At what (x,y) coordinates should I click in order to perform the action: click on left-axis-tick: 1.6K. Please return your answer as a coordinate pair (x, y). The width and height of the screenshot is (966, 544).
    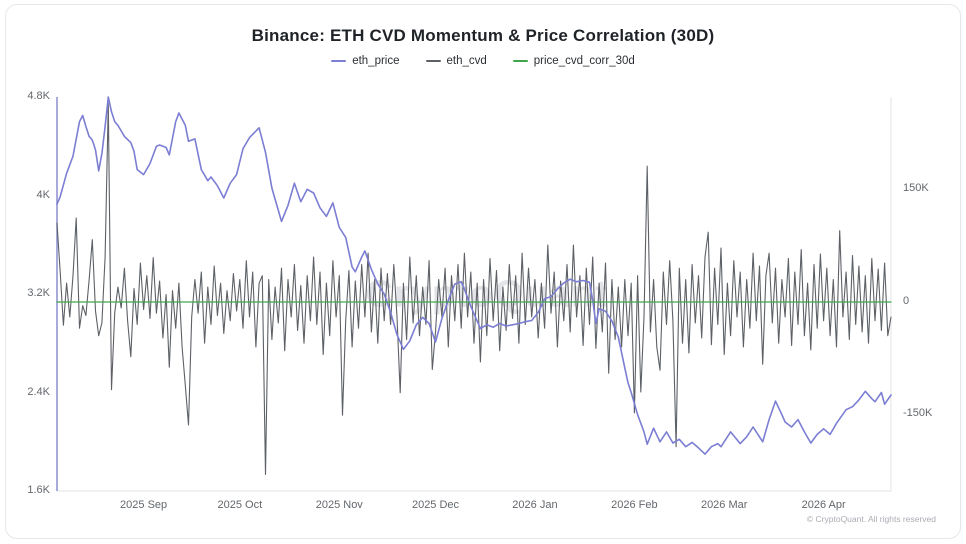
    Looking at the image, I should click on (38, 490).